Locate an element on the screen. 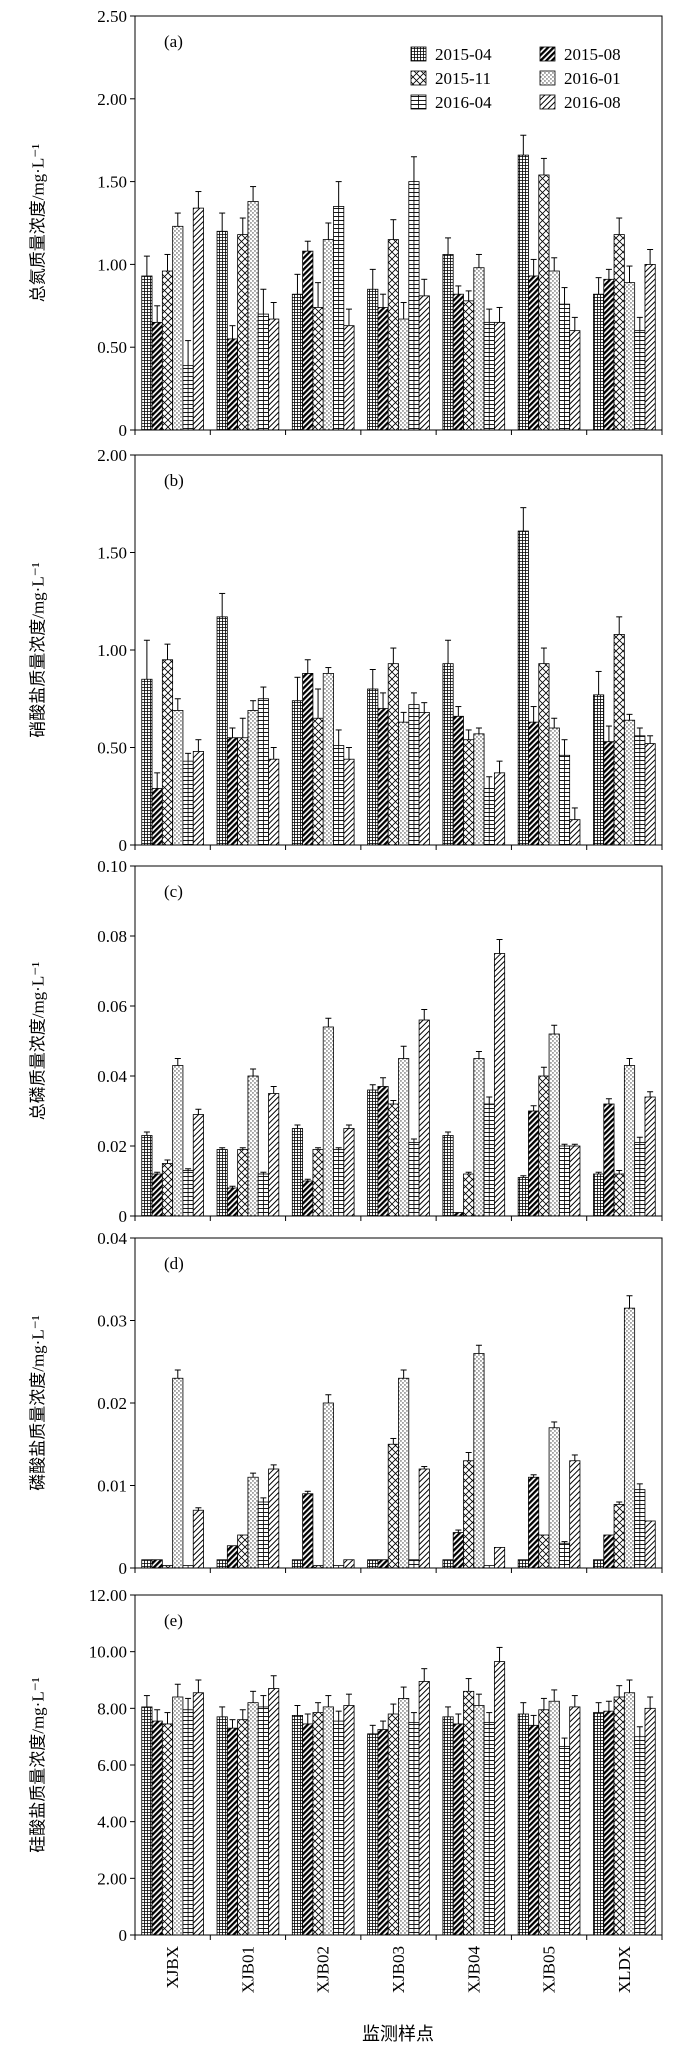 The height and width of the screenshot is (2055, 700). y-tick-label-a: 2.50 is located at coordinates (112, 16).